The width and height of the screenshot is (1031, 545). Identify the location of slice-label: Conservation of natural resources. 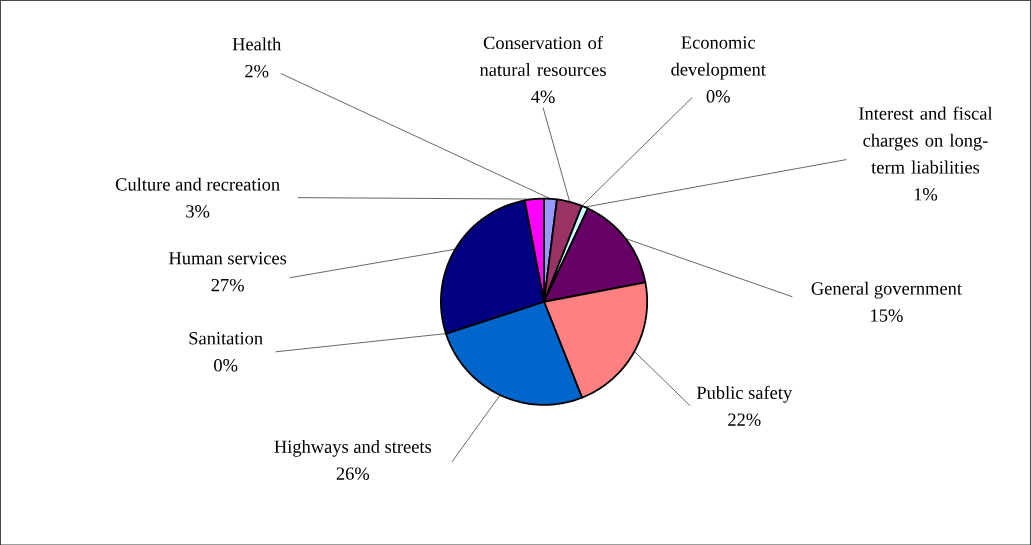
(542, 55).